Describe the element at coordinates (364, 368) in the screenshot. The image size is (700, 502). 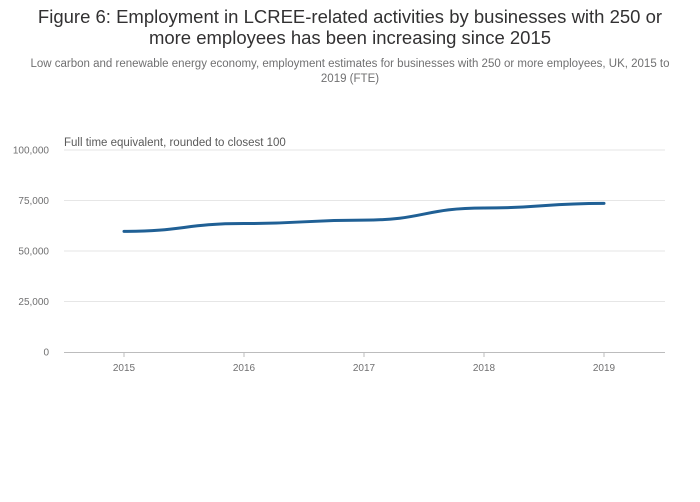
I see `x-tick-label: 2017` at that location.